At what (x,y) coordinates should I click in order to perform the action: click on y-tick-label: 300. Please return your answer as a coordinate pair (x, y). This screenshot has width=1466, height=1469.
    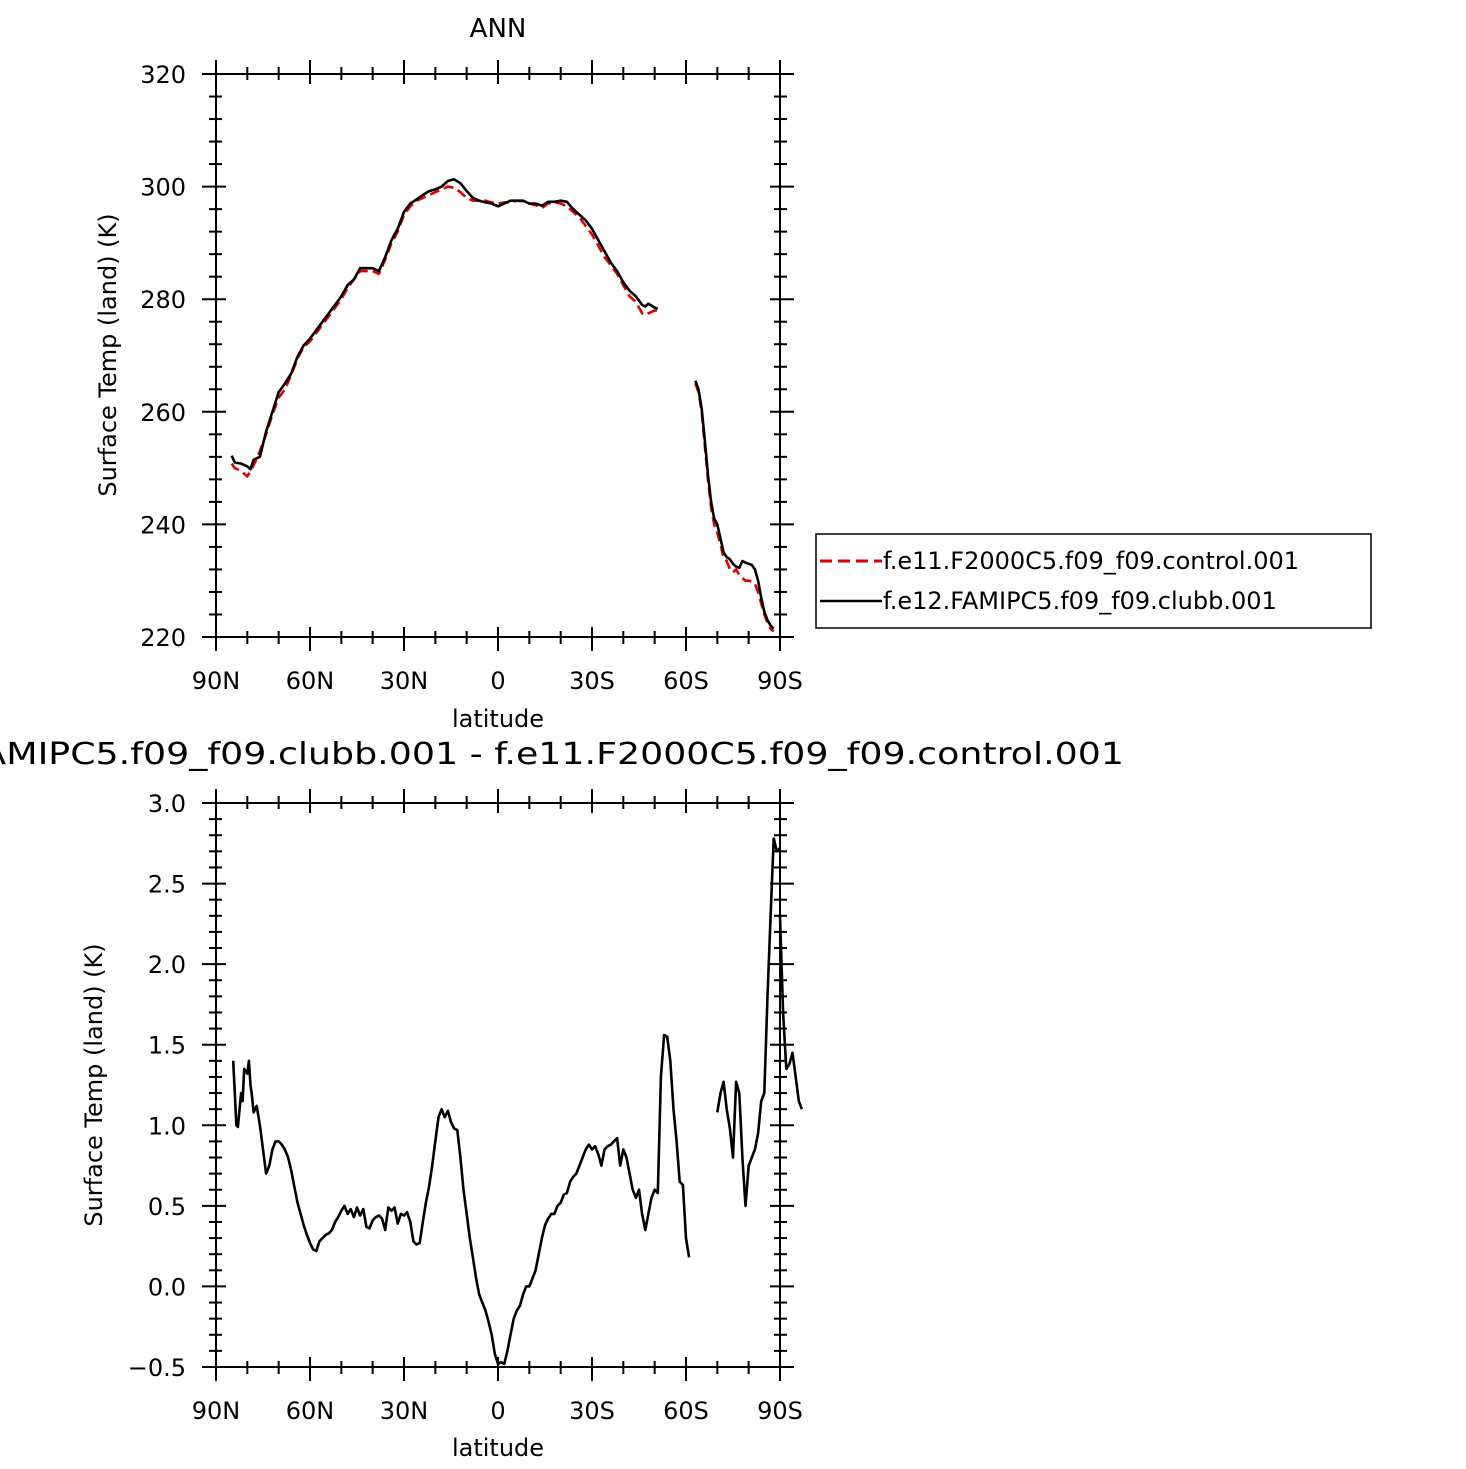
    Looking at the image, I should click on (163, 188).